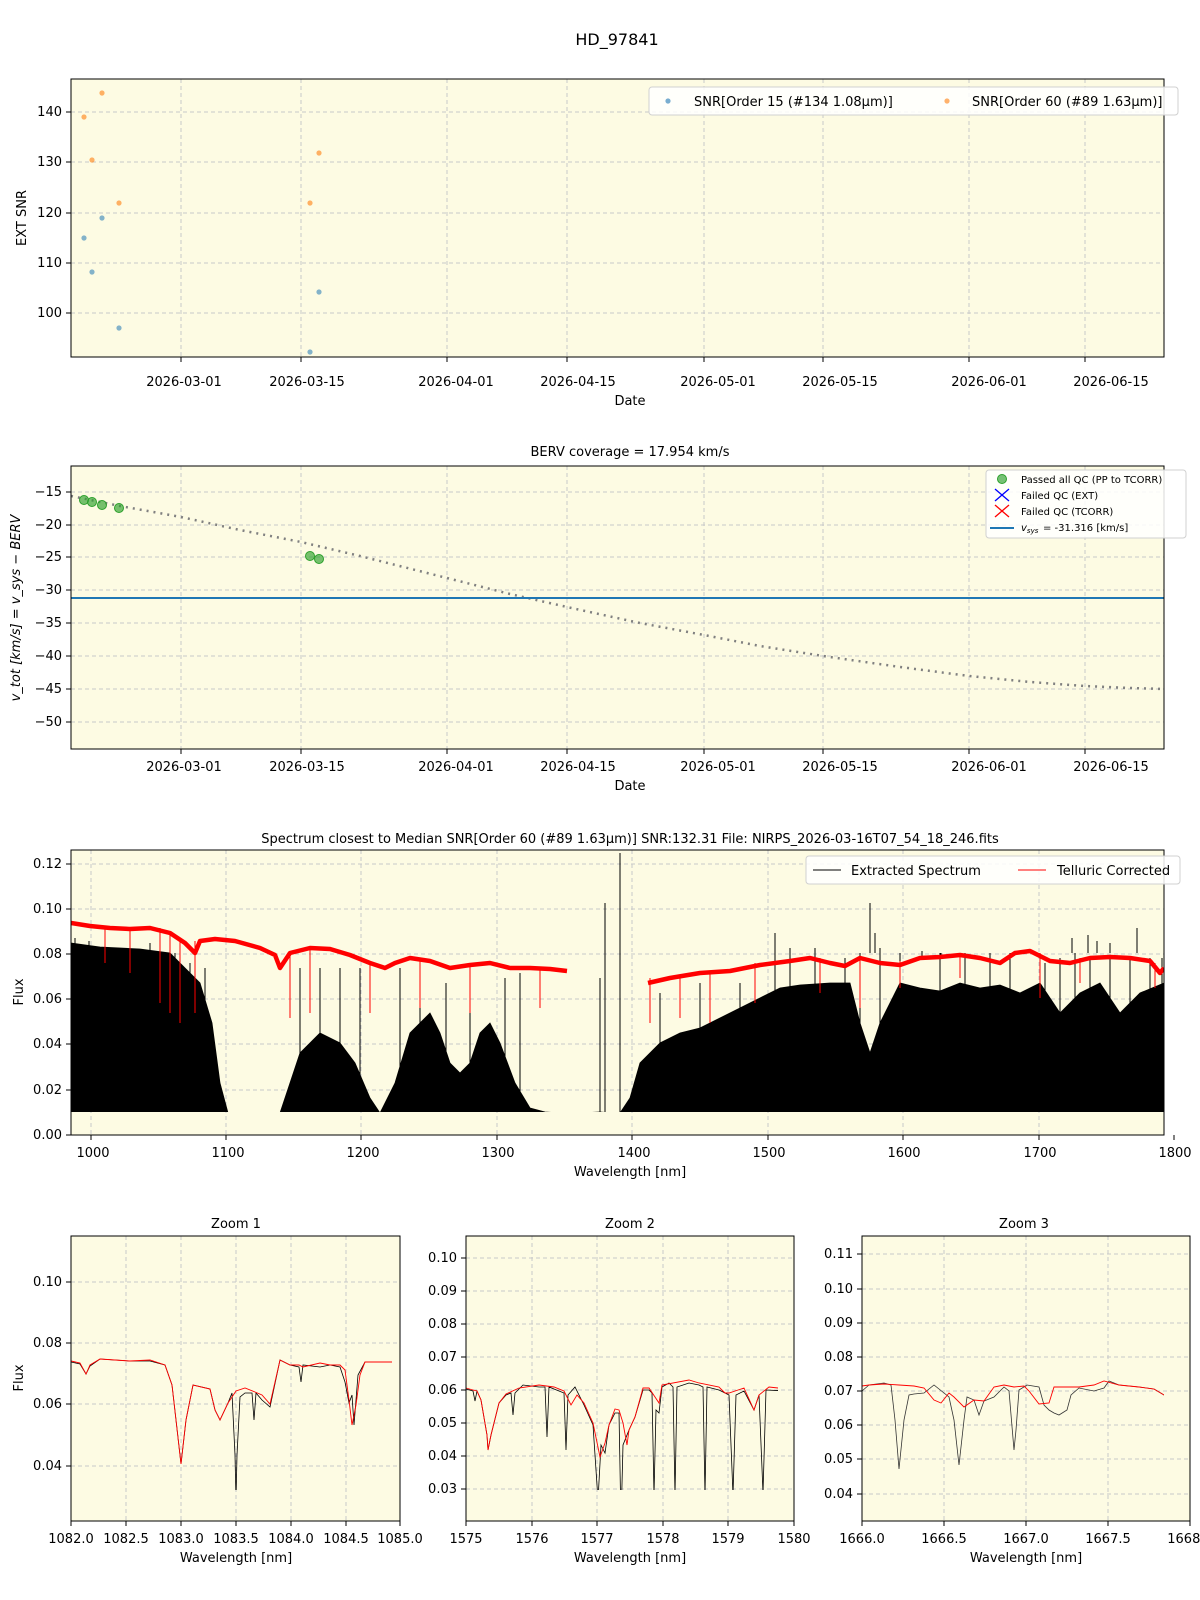 Image resolution: width=1200 pixels, height=1600 pixels. Describe the element at coordinates (49, 263) in the screenshot. I see `snr-ytick: 110` at that location.